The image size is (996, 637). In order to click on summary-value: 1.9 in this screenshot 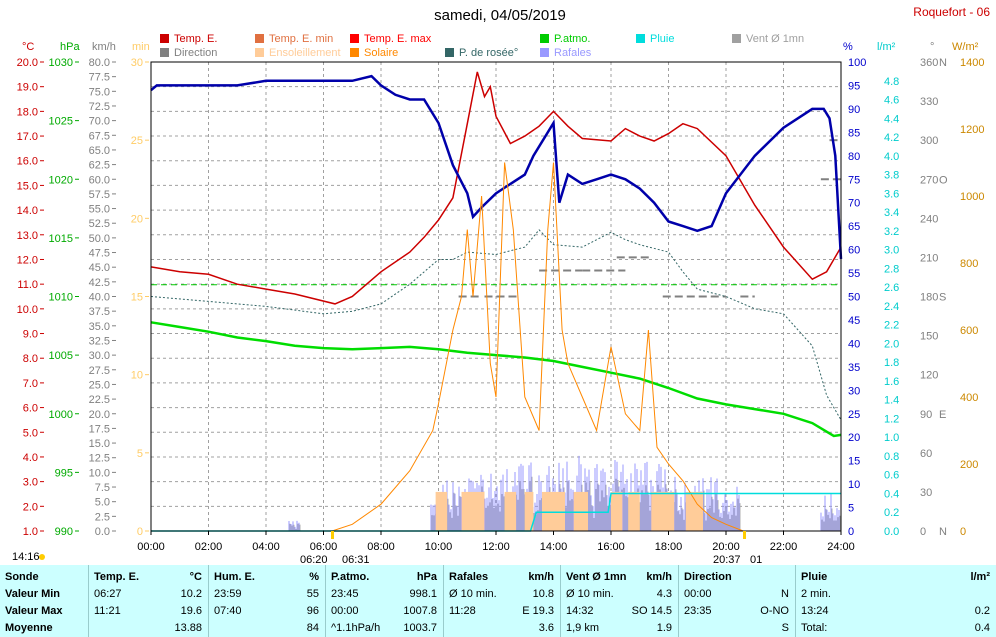, I will do `click(664, 628)`.